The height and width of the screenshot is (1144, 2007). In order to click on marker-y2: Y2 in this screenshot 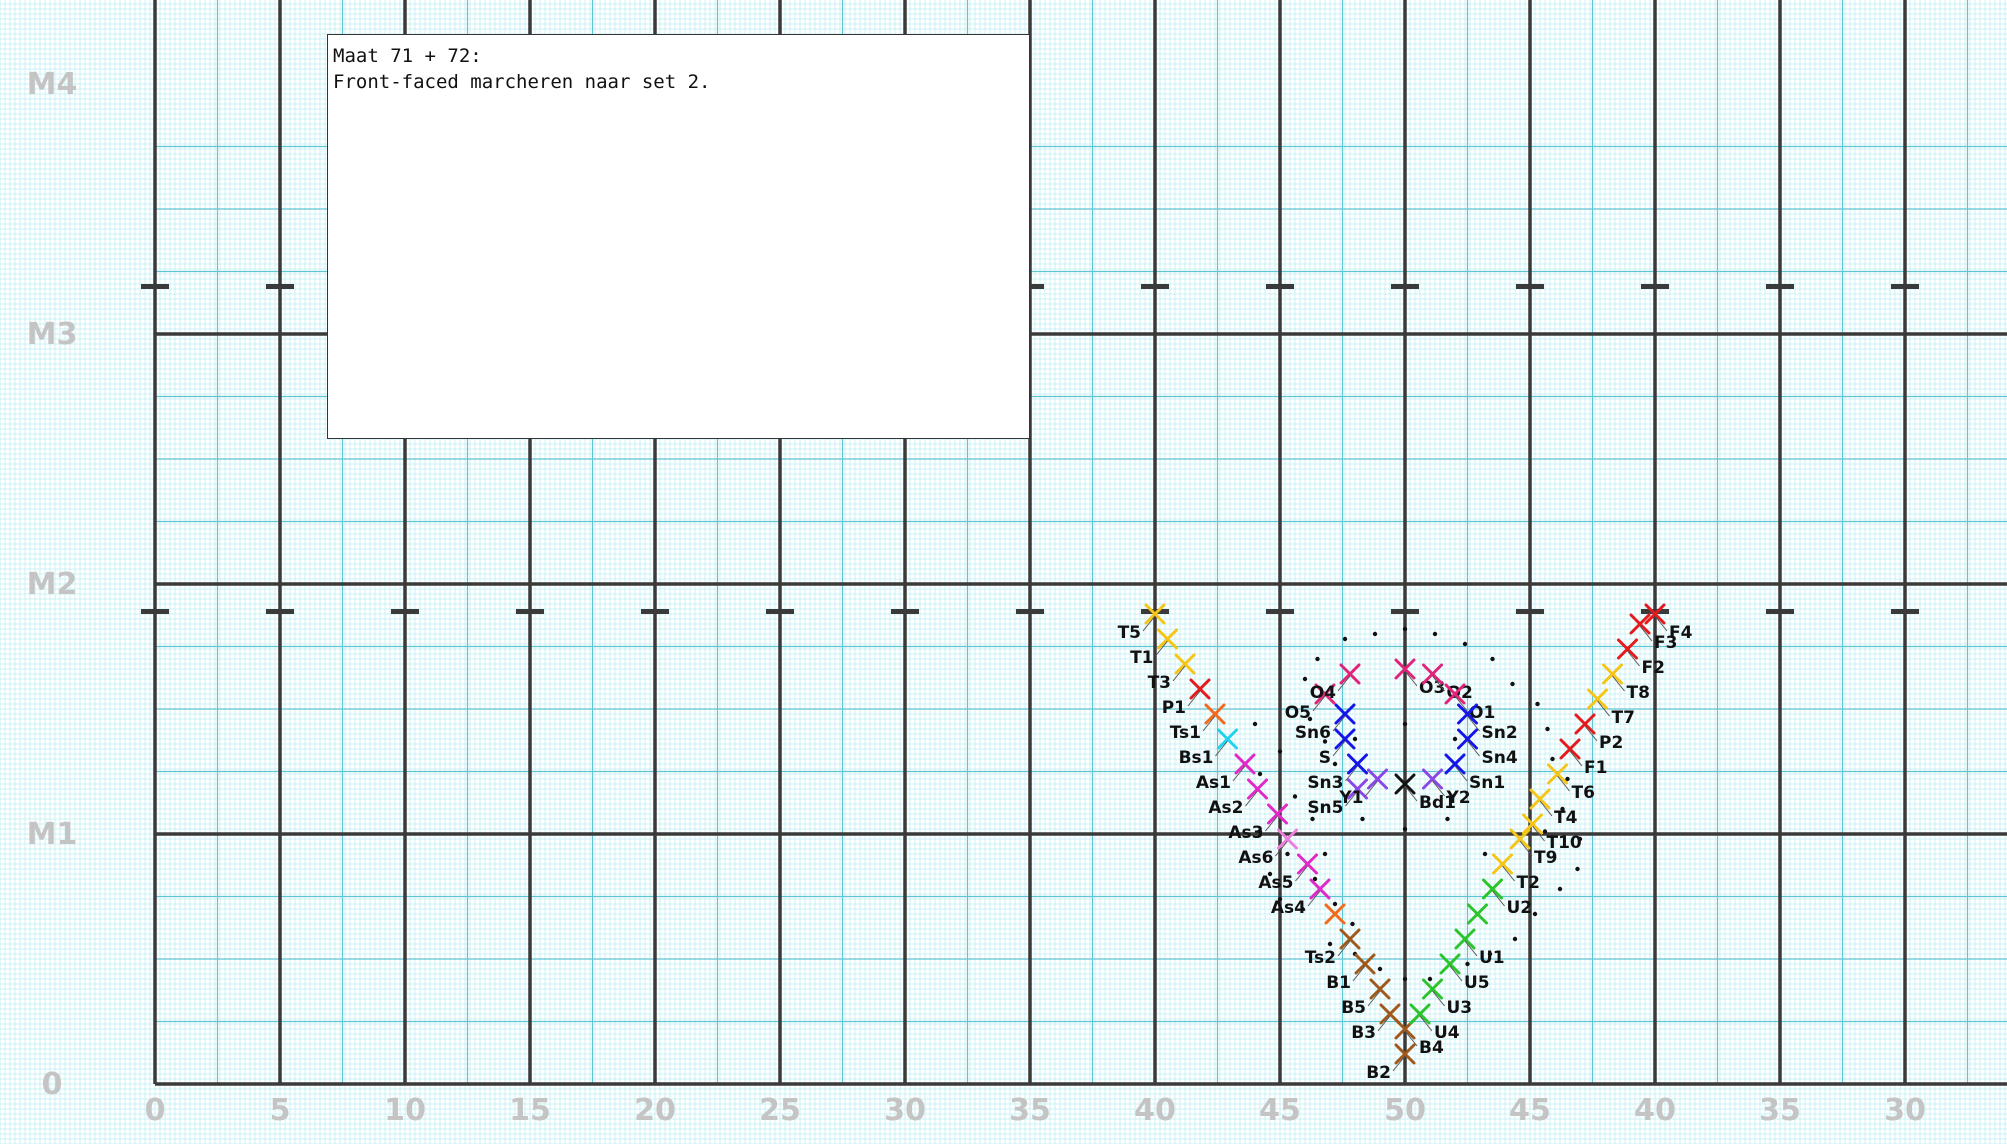, I will do `click(1446, 788)`.